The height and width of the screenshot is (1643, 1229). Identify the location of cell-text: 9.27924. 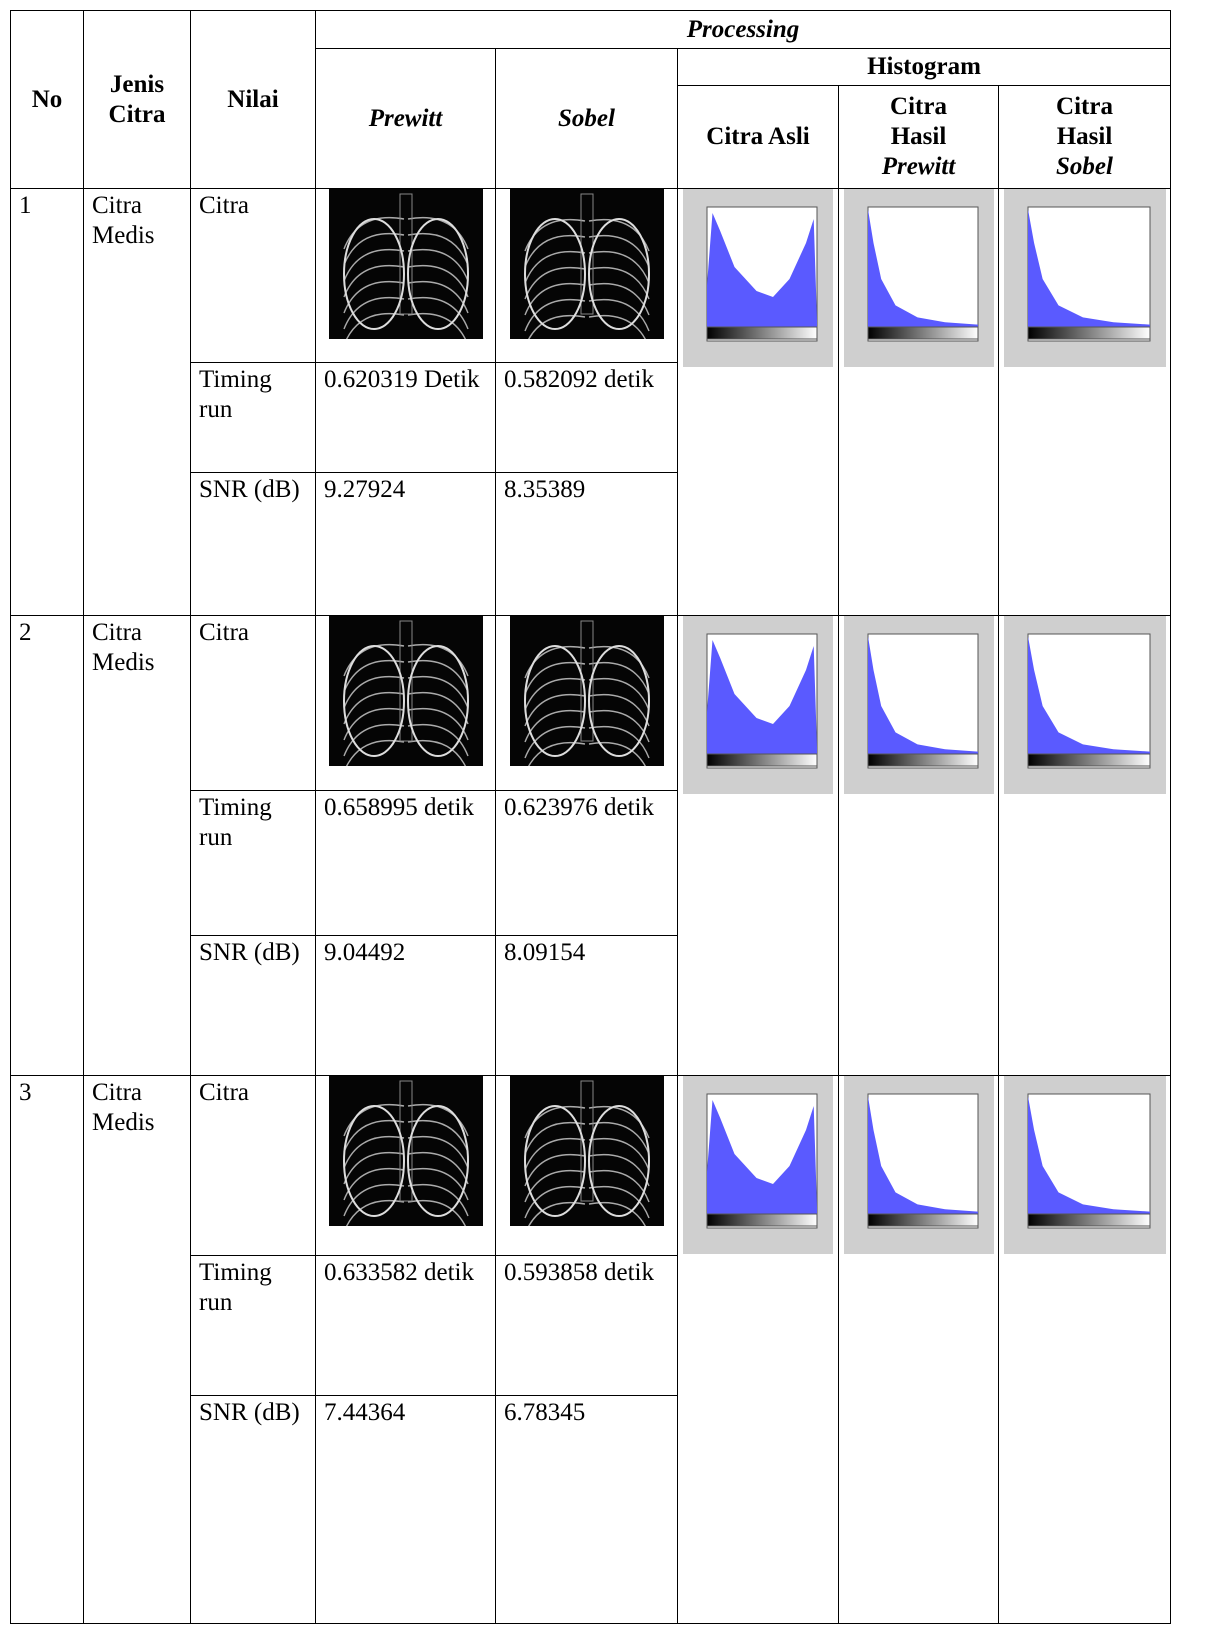
(365, 489).